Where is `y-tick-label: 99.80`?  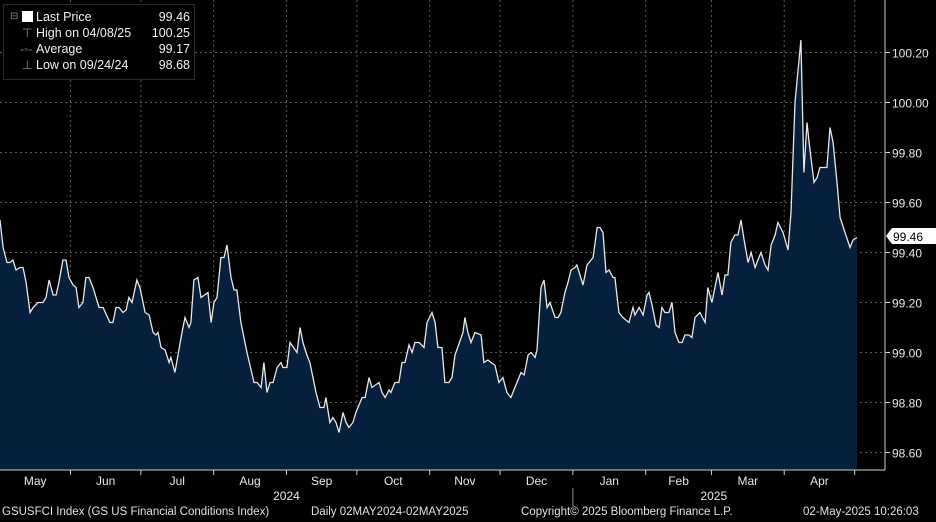
y-tick-label: 99.80 is located at coordinates (907, 154).